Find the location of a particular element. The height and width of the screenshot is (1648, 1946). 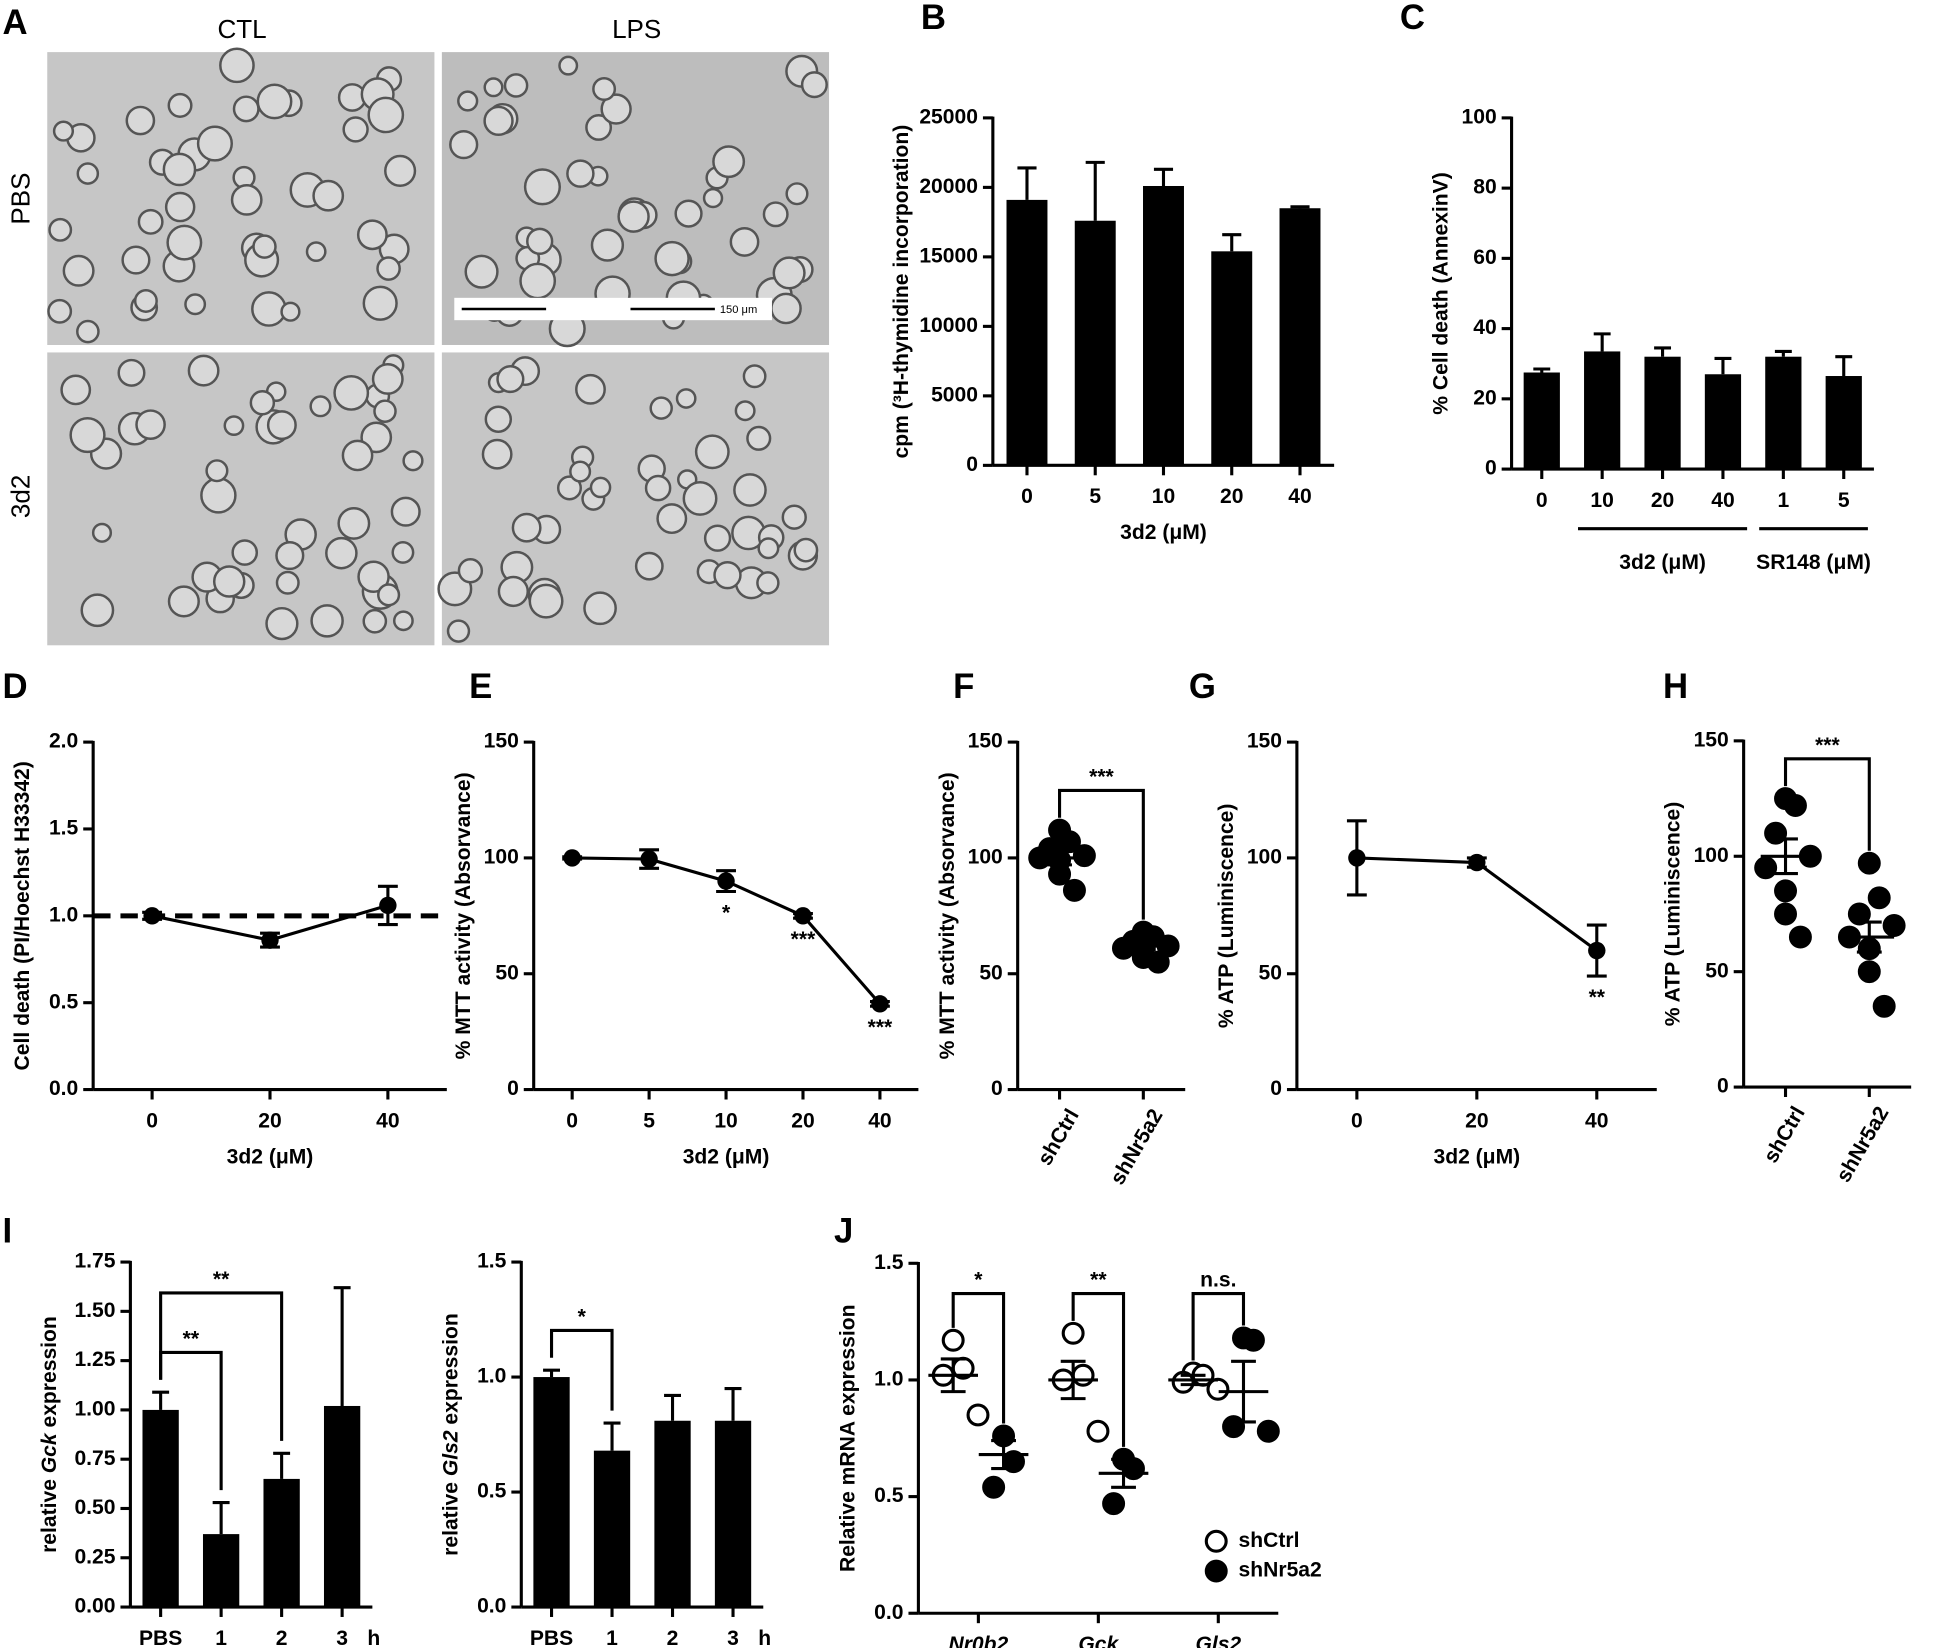

x-tick-label: 20 is located at coordinates (269, 1120).